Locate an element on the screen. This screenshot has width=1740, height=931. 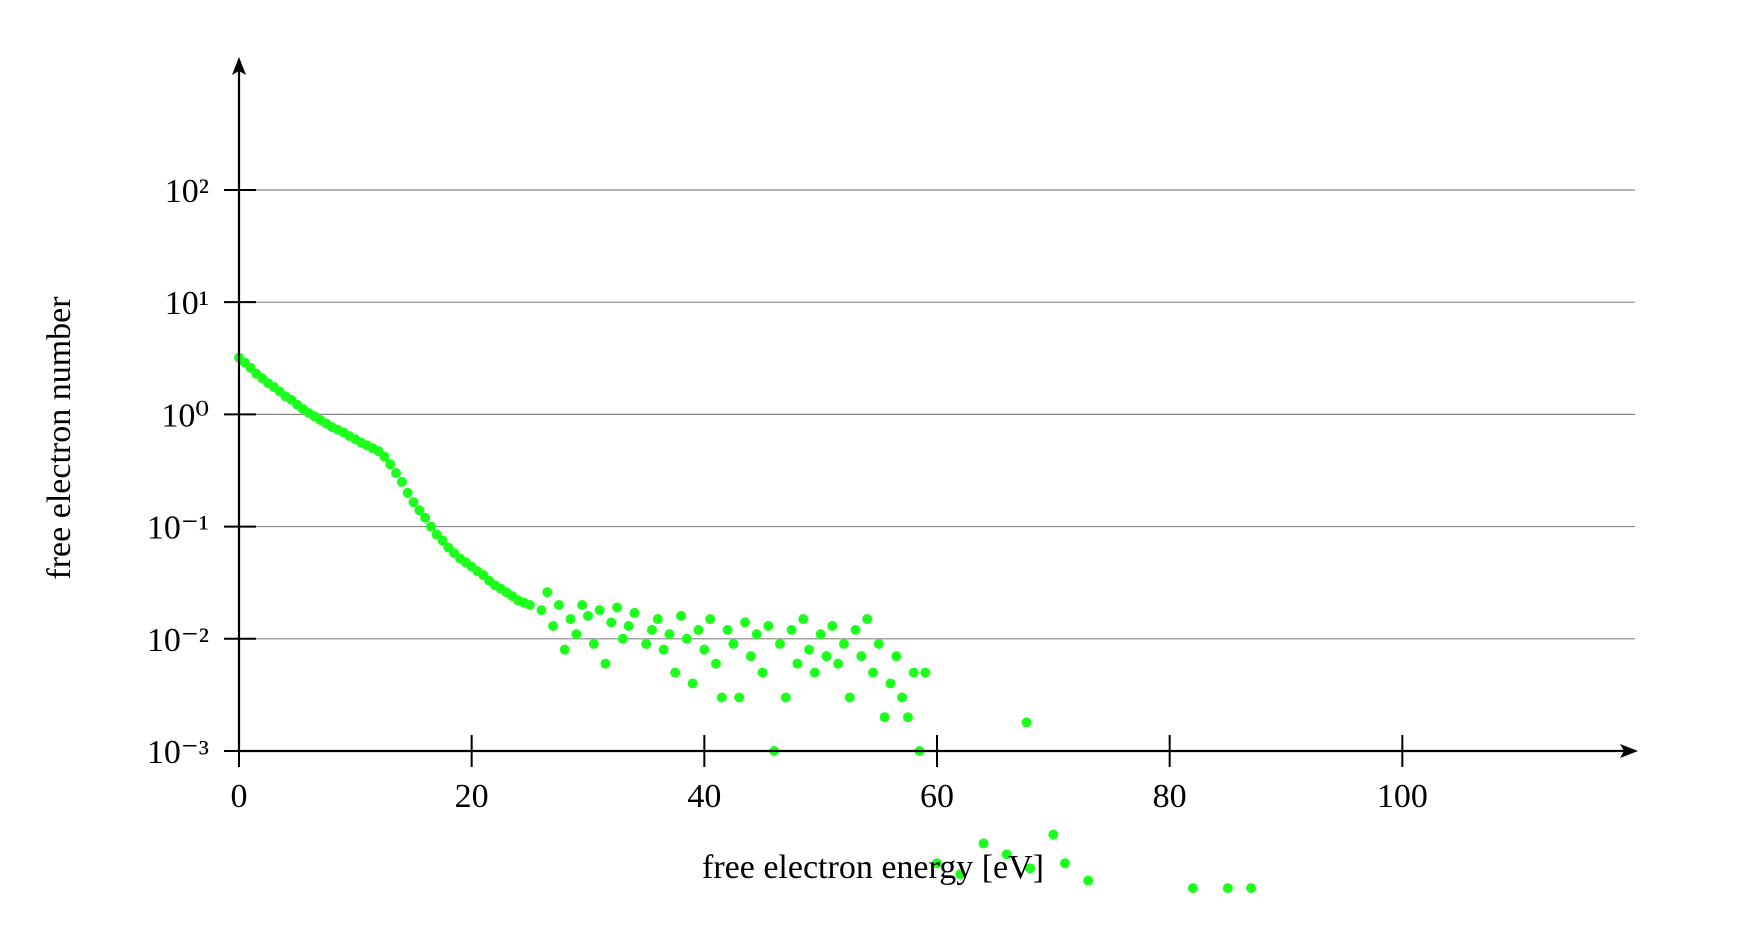
x-tick-label: 0 is located at coordinates (239, 796).